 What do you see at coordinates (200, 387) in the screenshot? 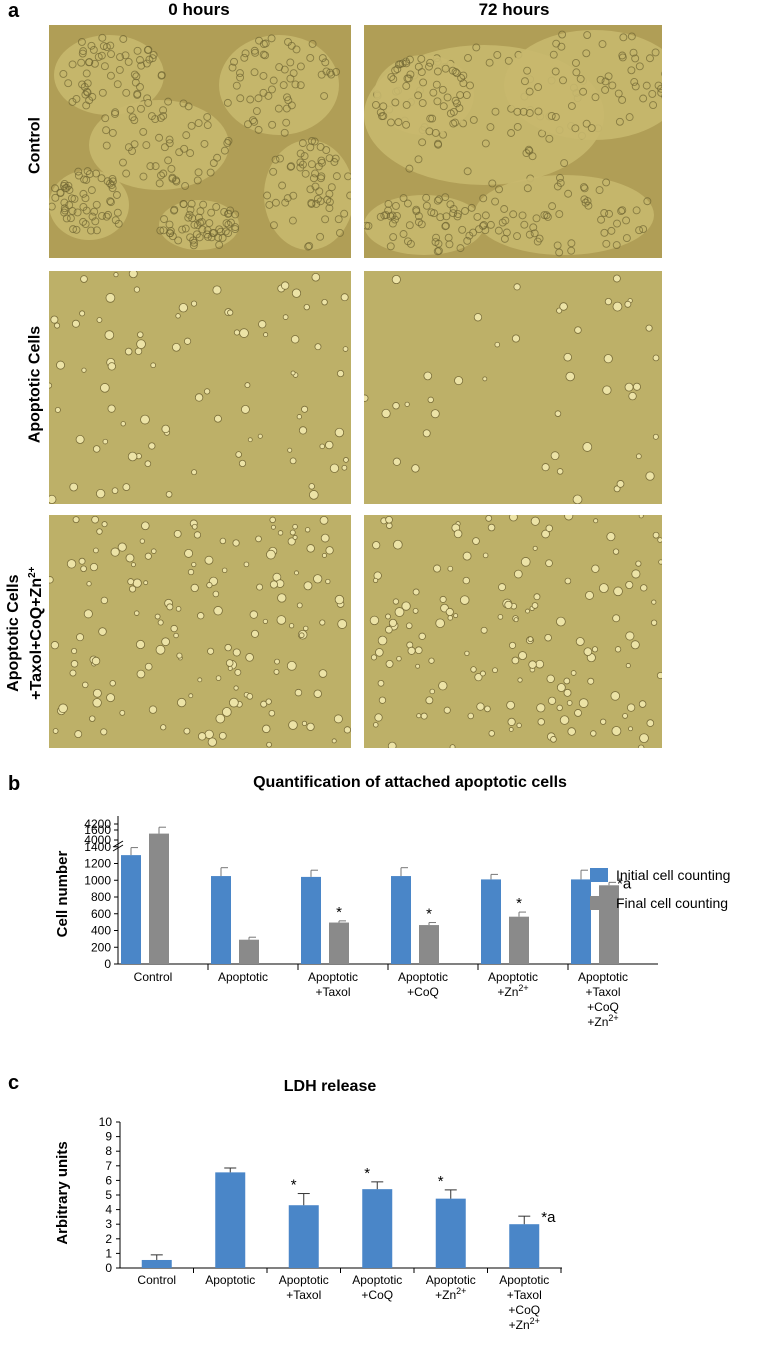
I see `micrograph-row2-0h` at bounding box center [200, 387].